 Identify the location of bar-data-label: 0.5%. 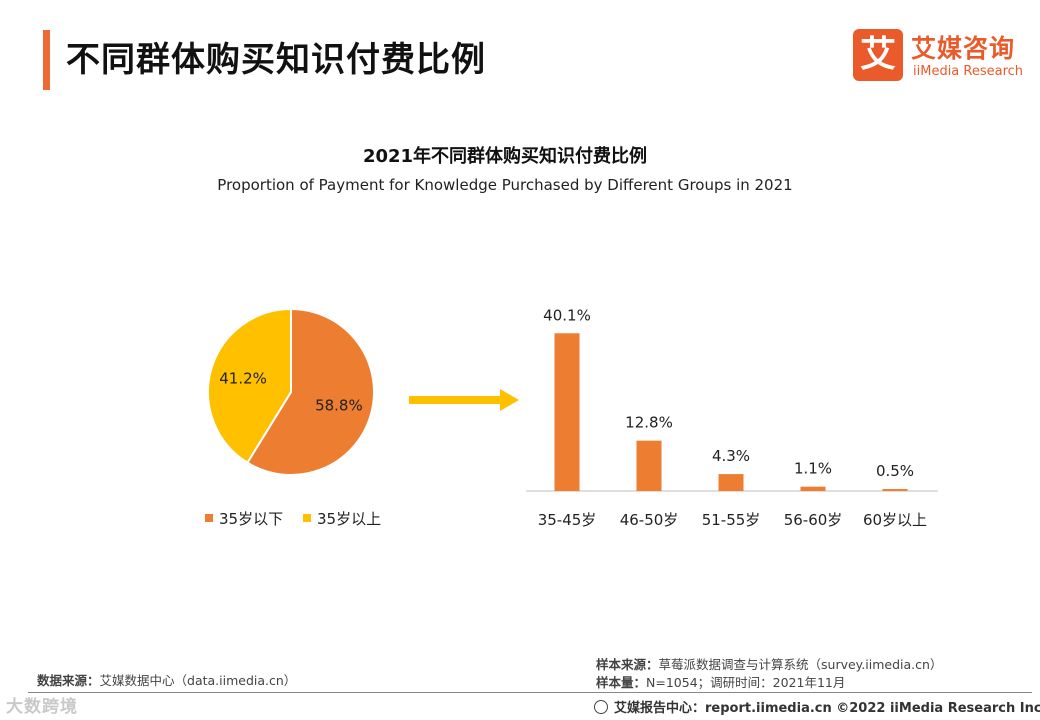
(895, 471).